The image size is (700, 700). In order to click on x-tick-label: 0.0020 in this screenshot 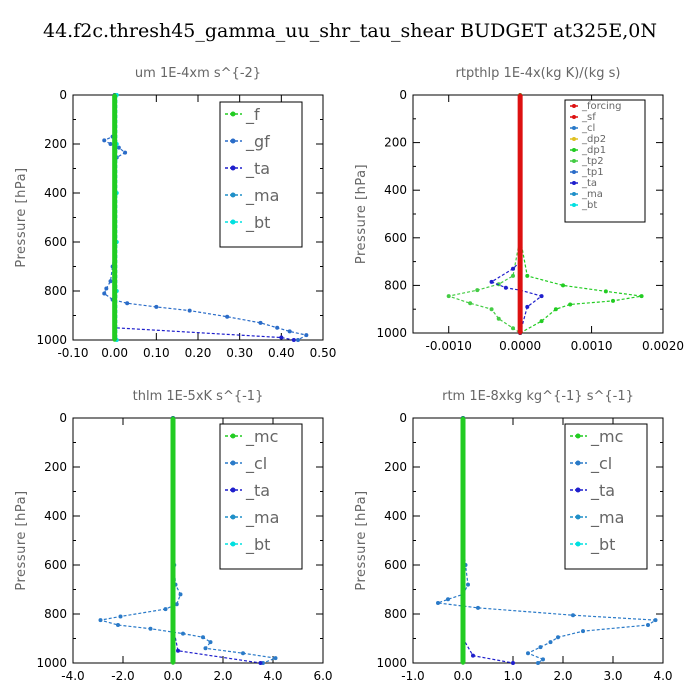, I will do `click(663, 346)`.